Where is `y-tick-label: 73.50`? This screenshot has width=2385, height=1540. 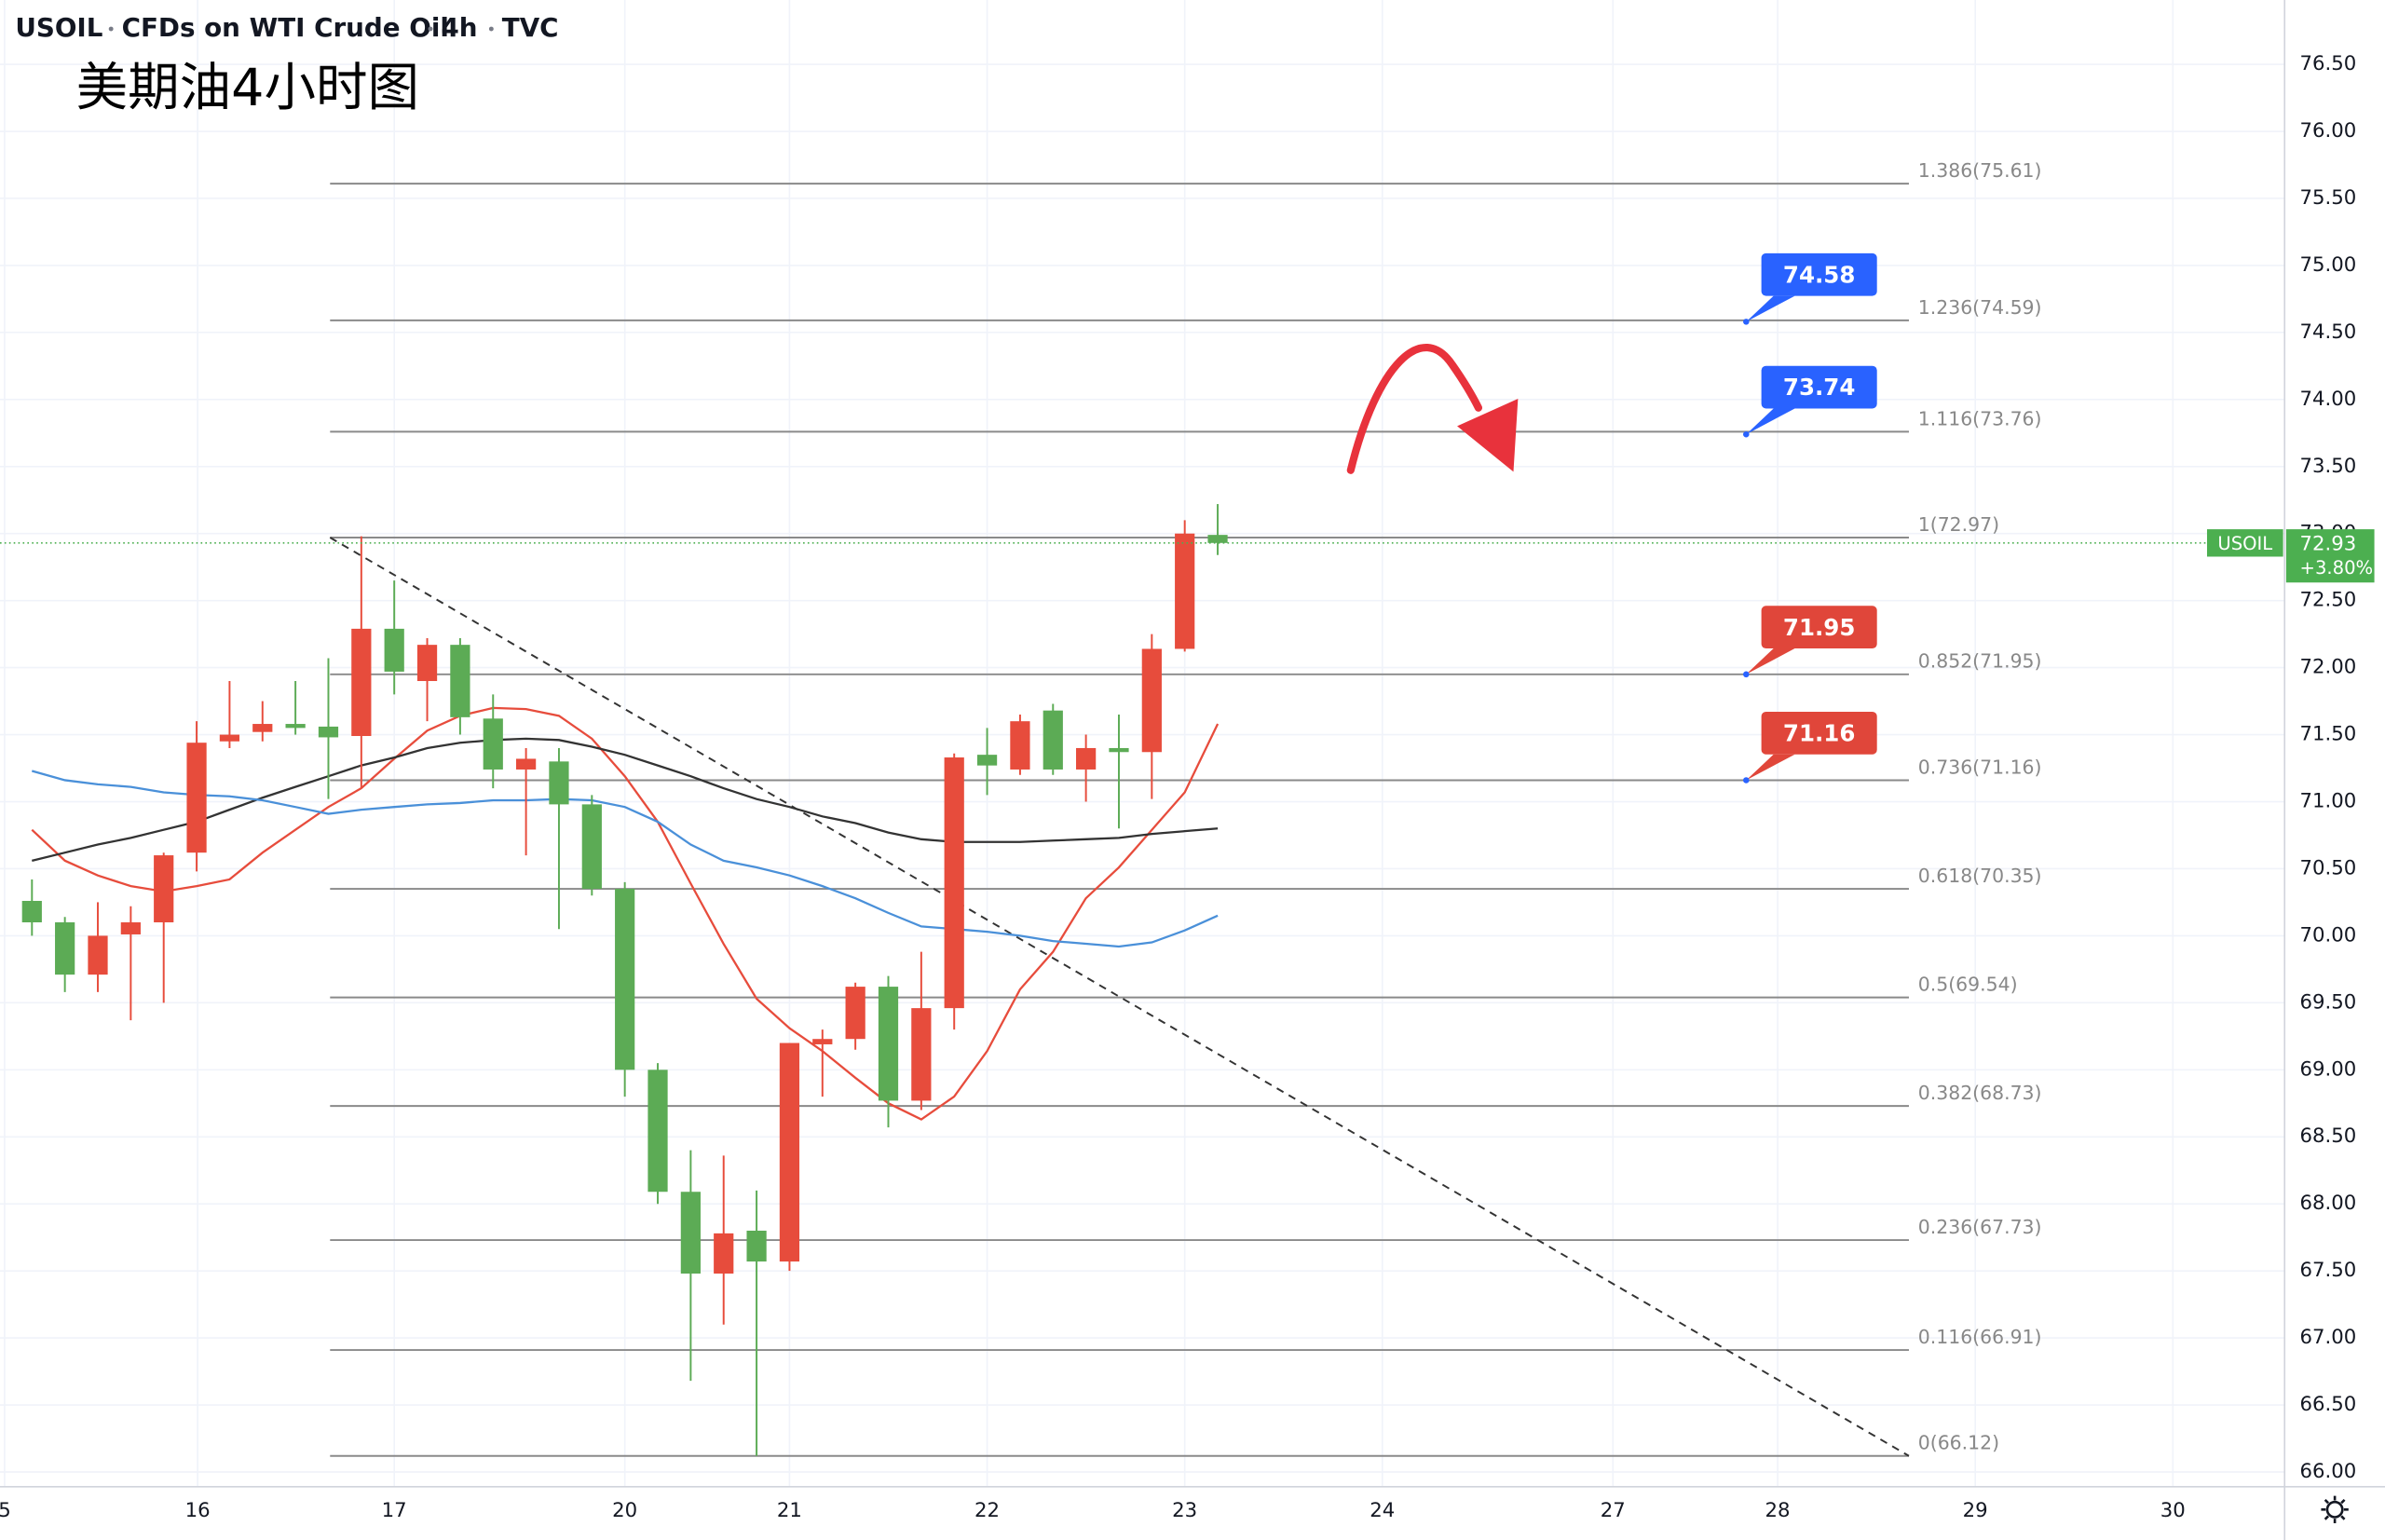
y-tick-label: 73.50 is located at coordinates (2329, 466).